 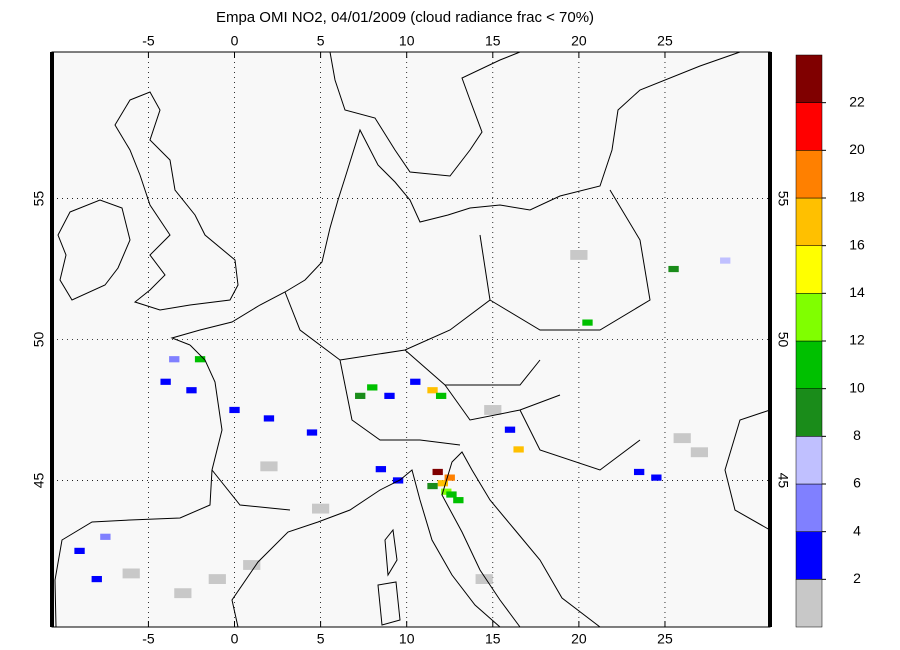 I want to click on colorbar-tick-label: 10, so click(x=857, y=387).